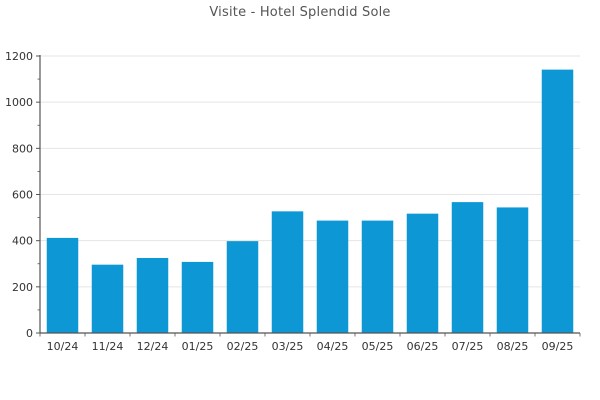  What do you see at coordinates (558, 346) in the screenshot?
I see `x-tick-label: 09/25` at bounding box center [558, 346].